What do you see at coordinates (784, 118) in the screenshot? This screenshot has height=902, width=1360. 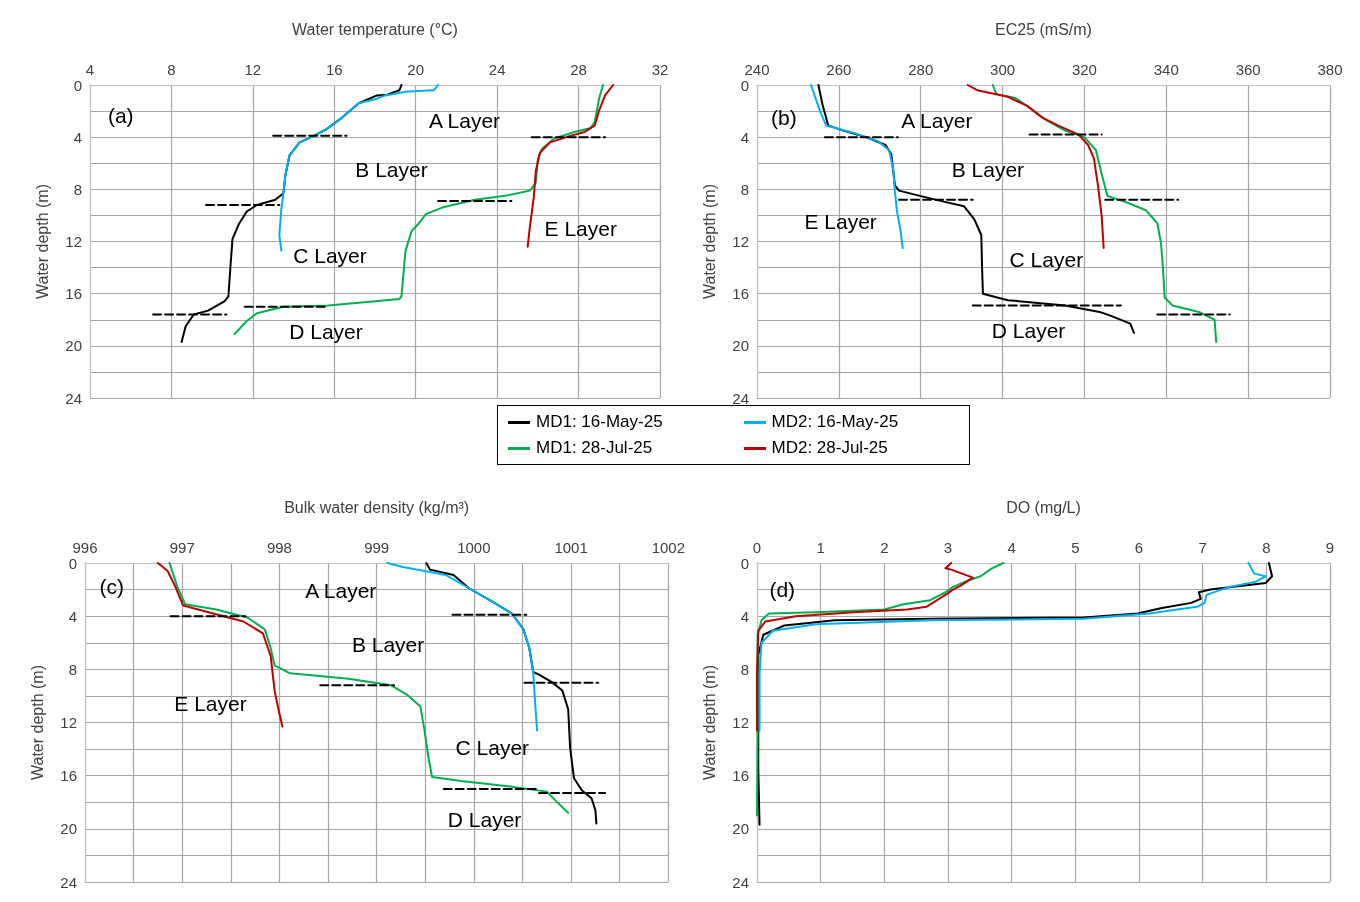 I see `annotation: (b)` at bounding box center [784, 118].